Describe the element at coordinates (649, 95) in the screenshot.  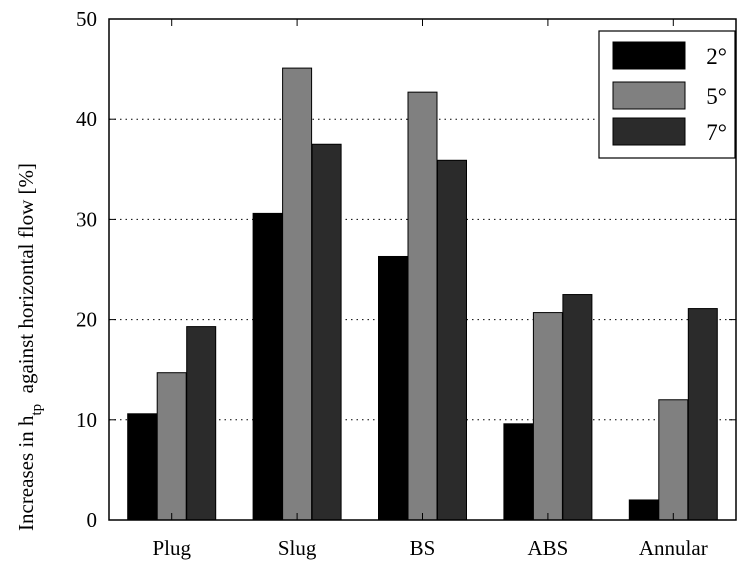
I see `legend-swatch-5deg` at that location.